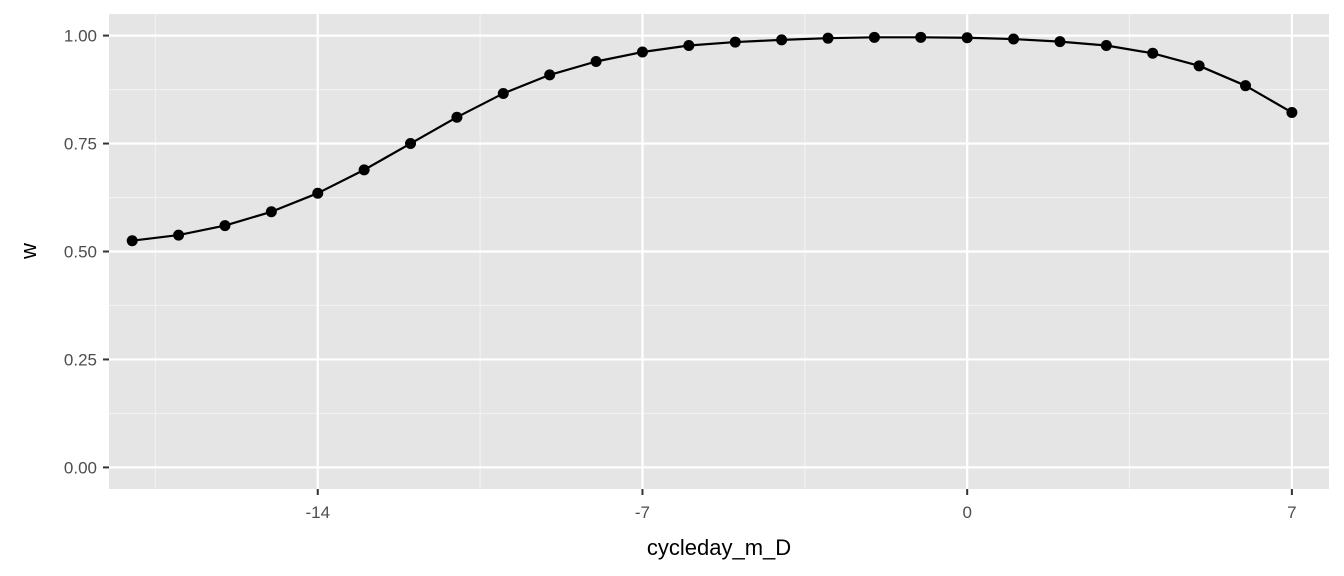  What do you see at coordinates (80, 467) in the screenshot?
I see `y-tick-label: 0.00` at bounding box center [80, 467].